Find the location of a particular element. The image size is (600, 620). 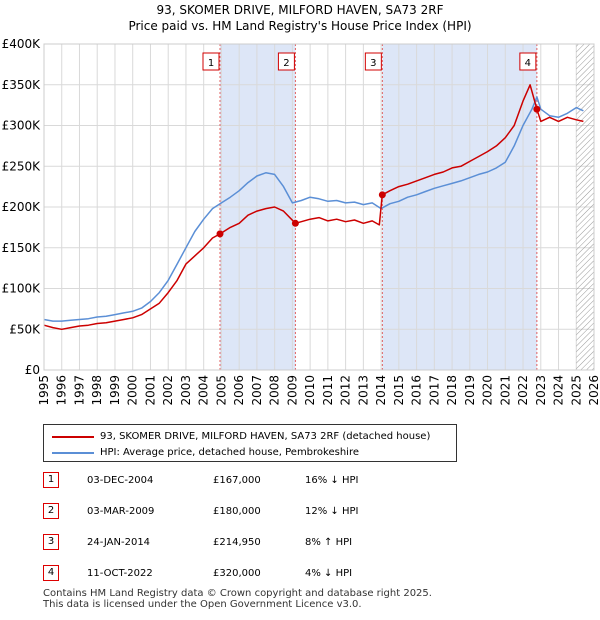

x-tick-label: 2021 is located at coordinates (505, 390).